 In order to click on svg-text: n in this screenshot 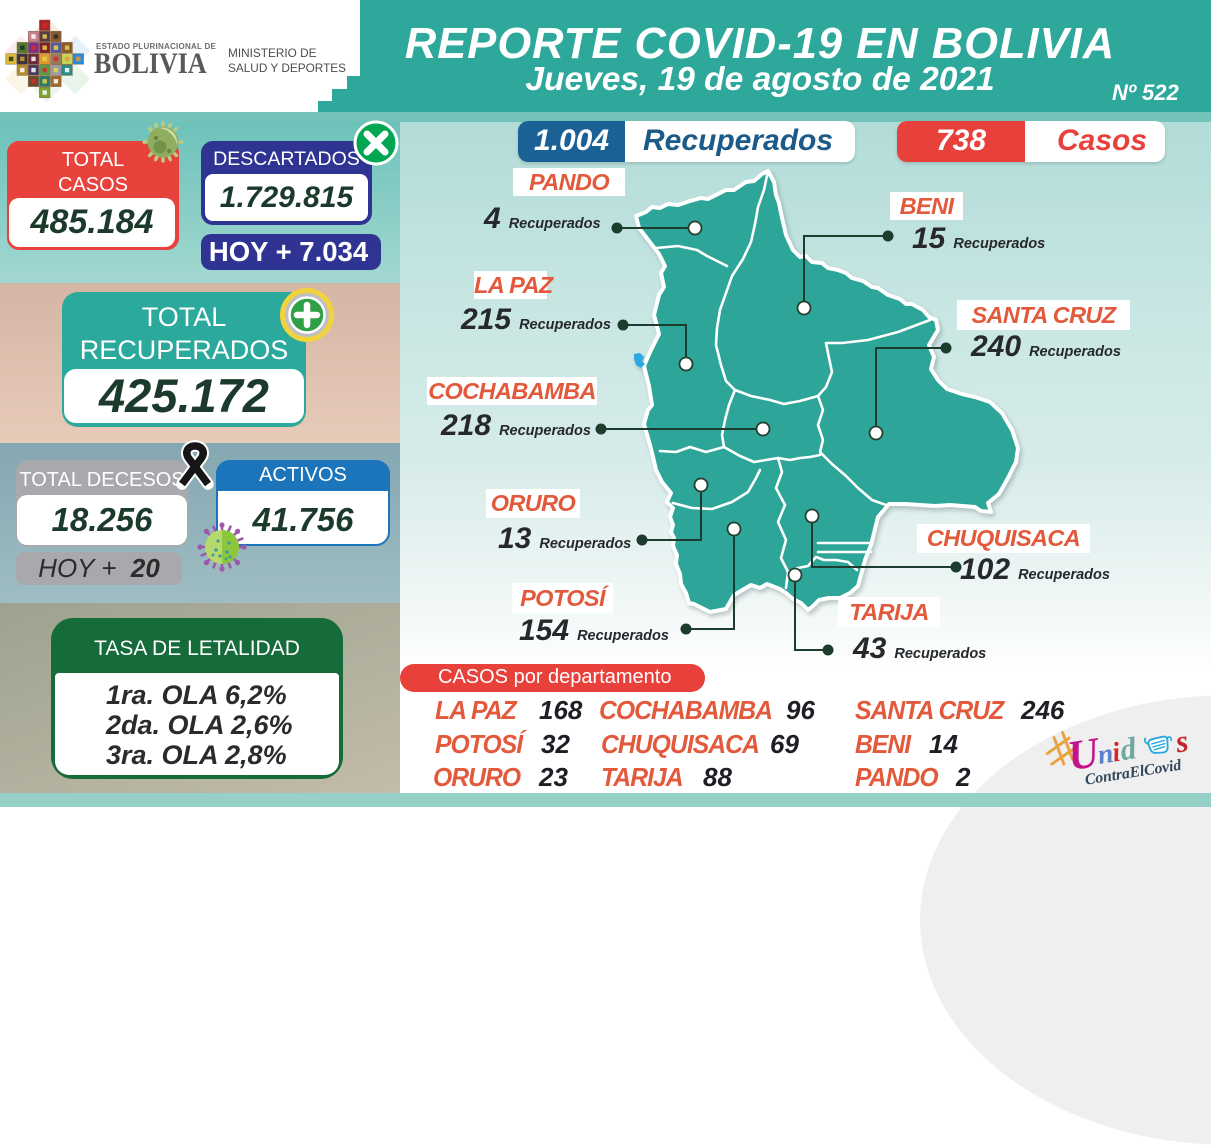, I will do `click(1105, 753)`.